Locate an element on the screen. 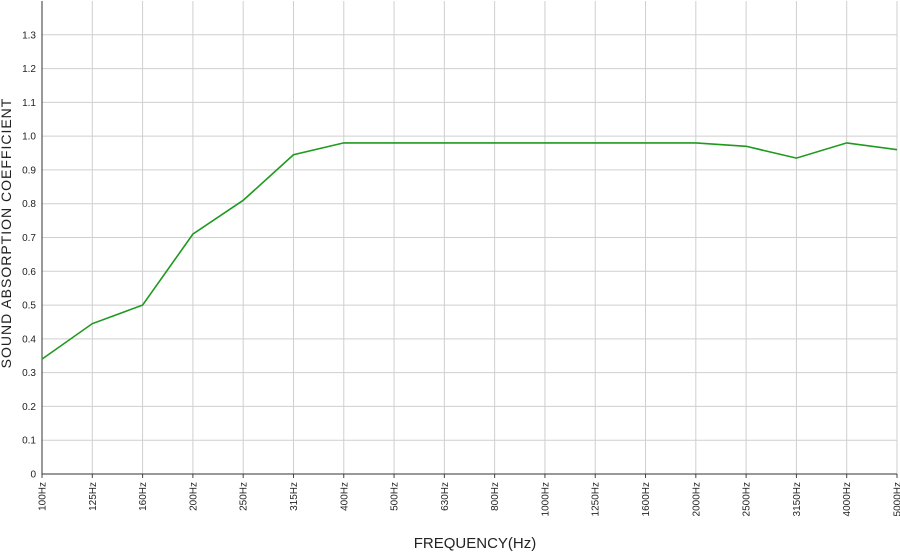  x-tick-label: 500Hz is located at coordinates (395, 496).